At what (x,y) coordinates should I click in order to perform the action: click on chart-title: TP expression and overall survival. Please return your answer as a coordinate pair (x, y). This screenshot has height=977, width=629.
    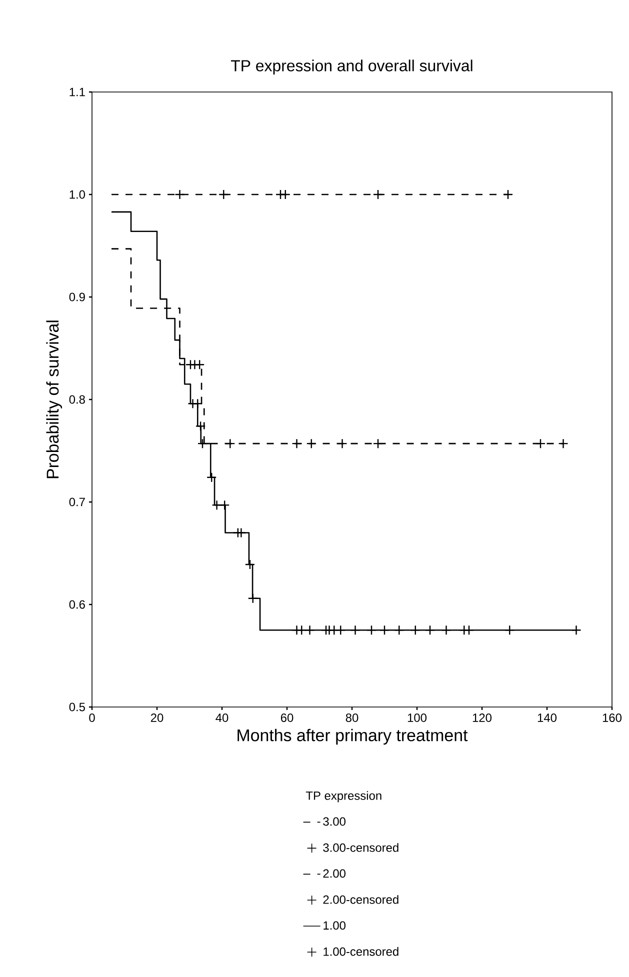
    Looking at the image, I should click on (351, 67).